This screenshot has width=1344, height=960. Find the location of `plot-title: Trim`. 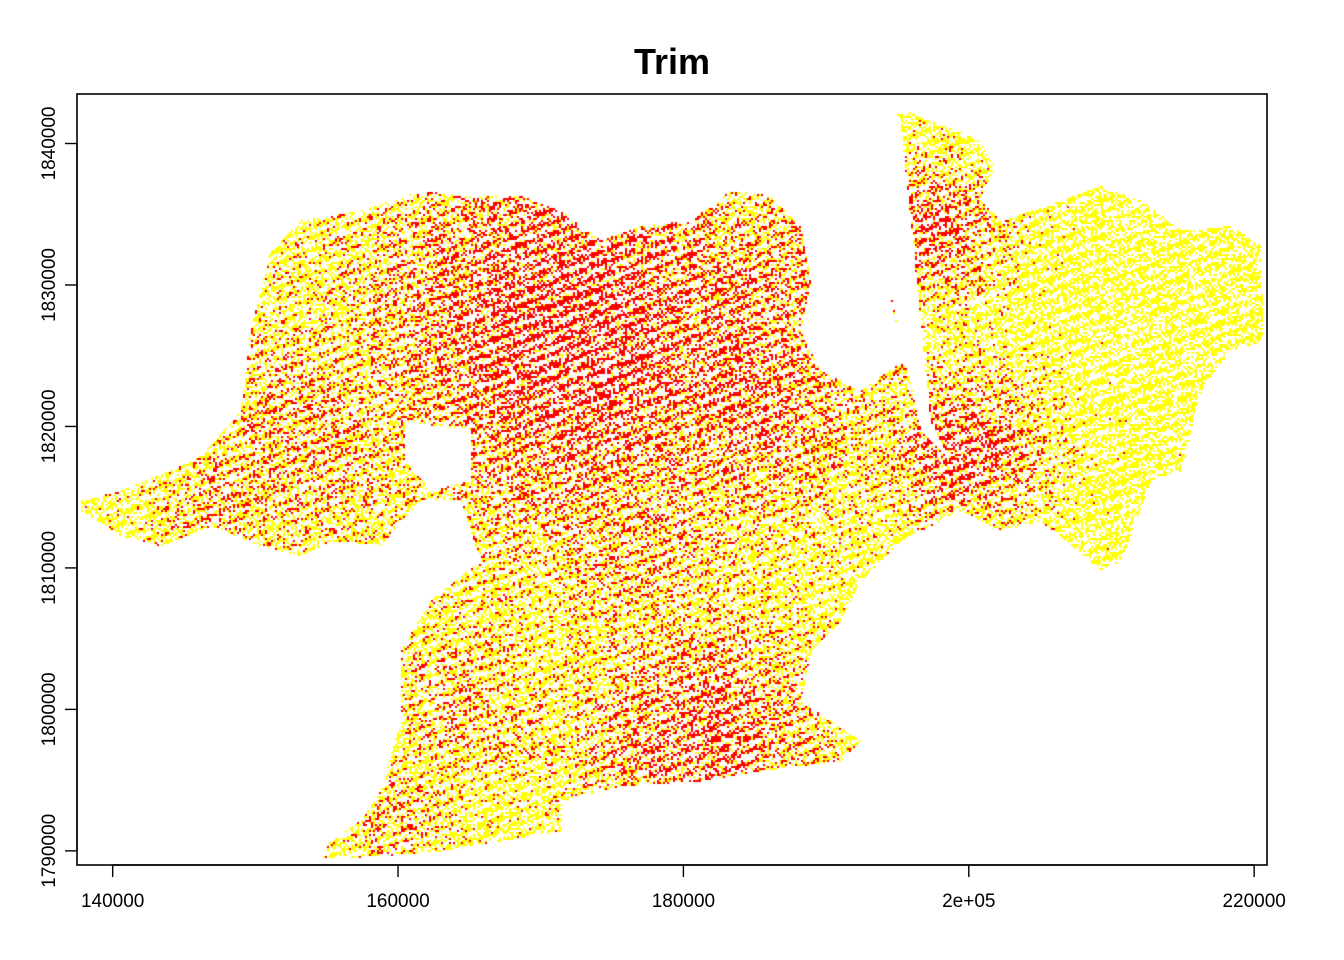

plot-title: Trim is located at coordinates (672, 61).